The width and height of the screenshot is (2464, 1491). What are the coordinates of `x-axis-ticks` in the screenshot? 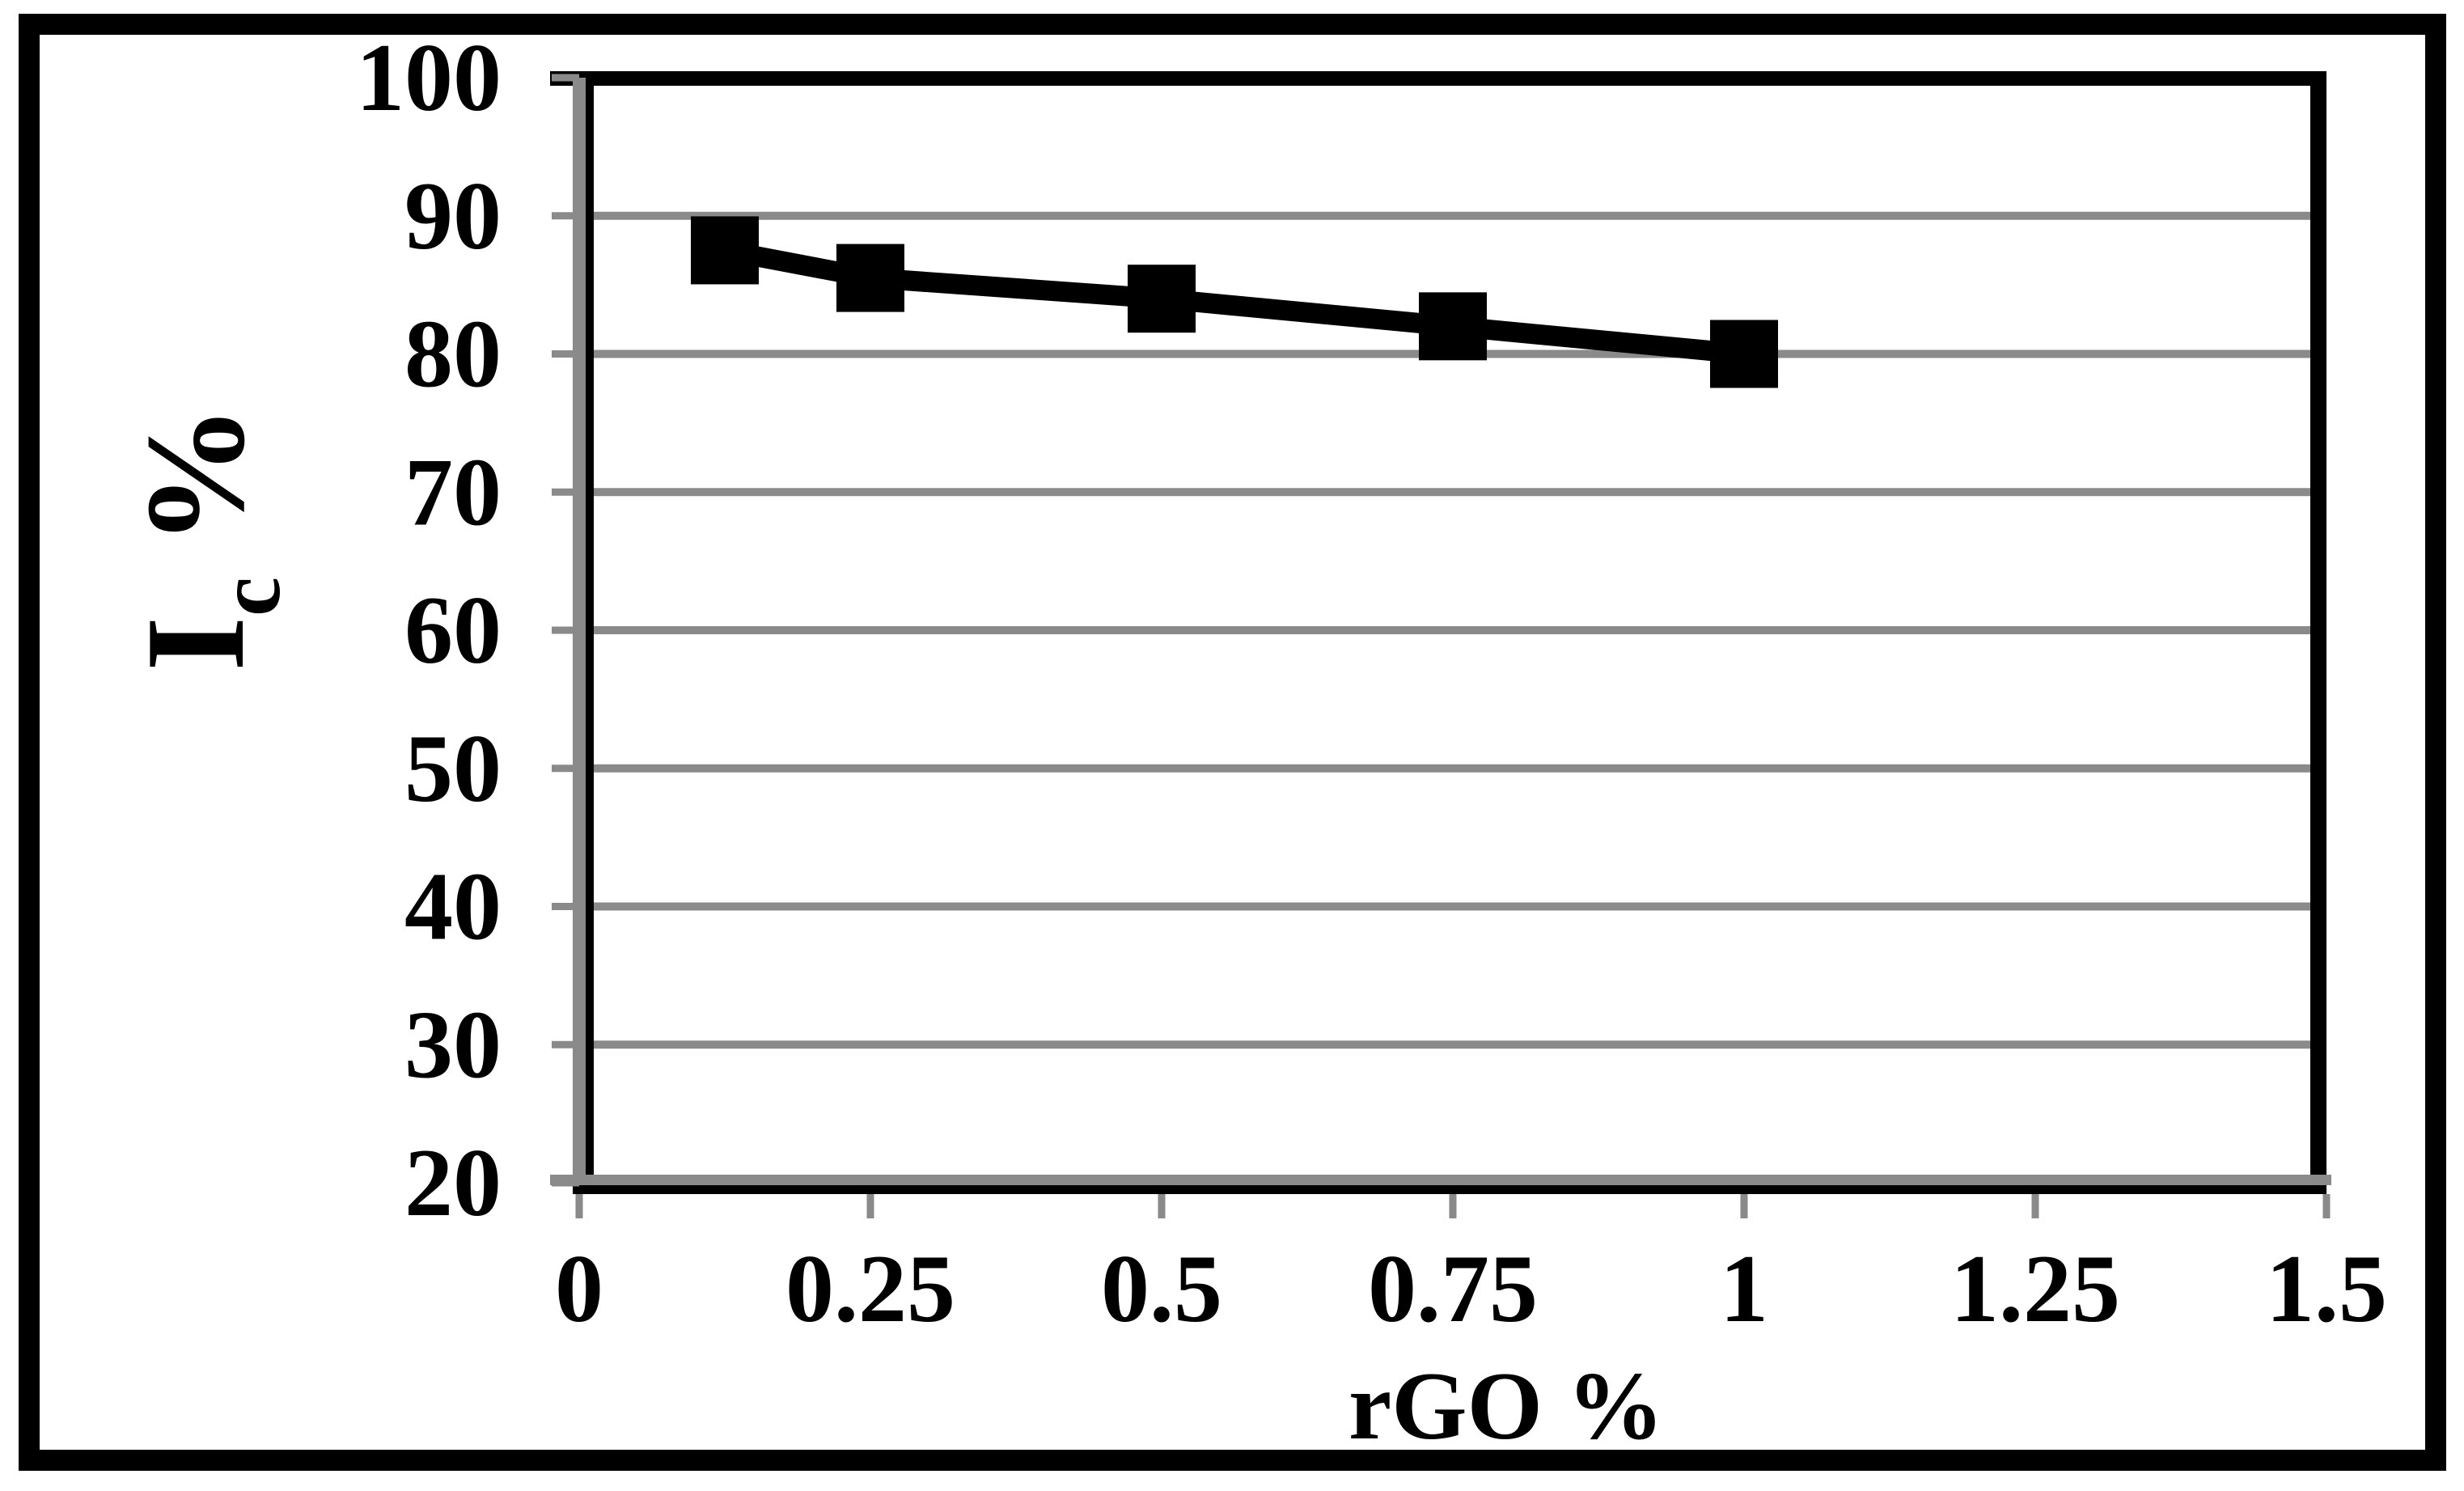 It's located at (1453, 1206).